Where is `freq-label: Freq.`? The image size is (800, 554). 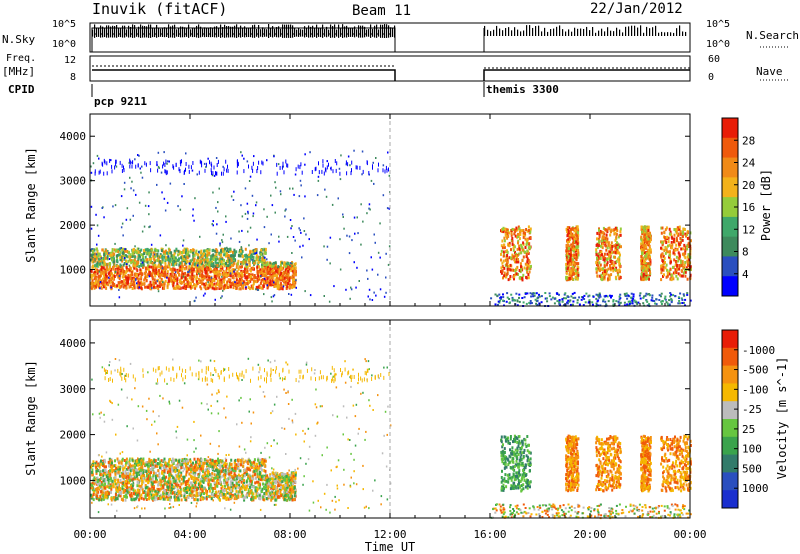 freq-label: Freq. is located at coordinates (21, 58).